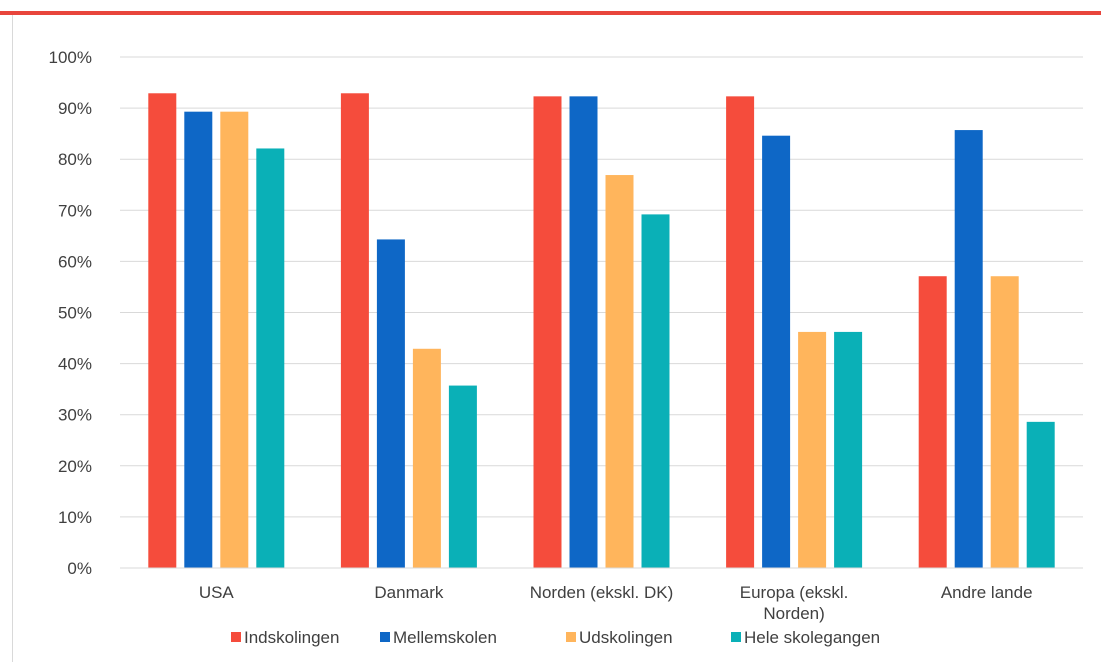 Image resolution: width=1101 pixels, height=662 pixels. Describe the element at coordinates (291, 637) in the screenshot. I see `legend-label: Indskolingen` at that location.